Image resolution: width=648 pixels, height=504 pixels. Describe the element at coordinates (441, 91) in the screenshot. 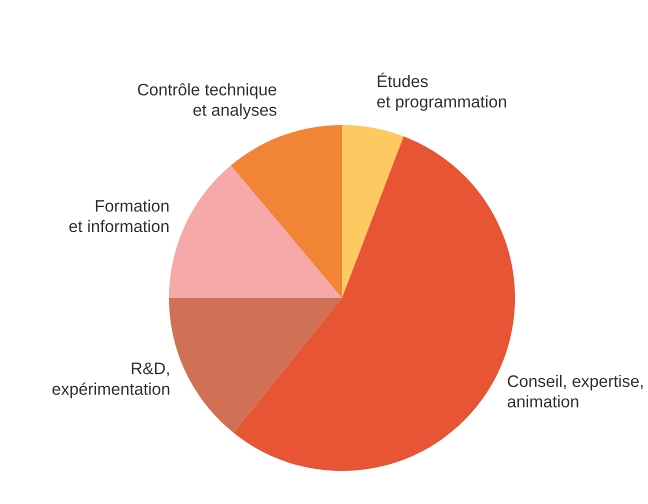

I see `slice-label: Études et programmation` at that location.